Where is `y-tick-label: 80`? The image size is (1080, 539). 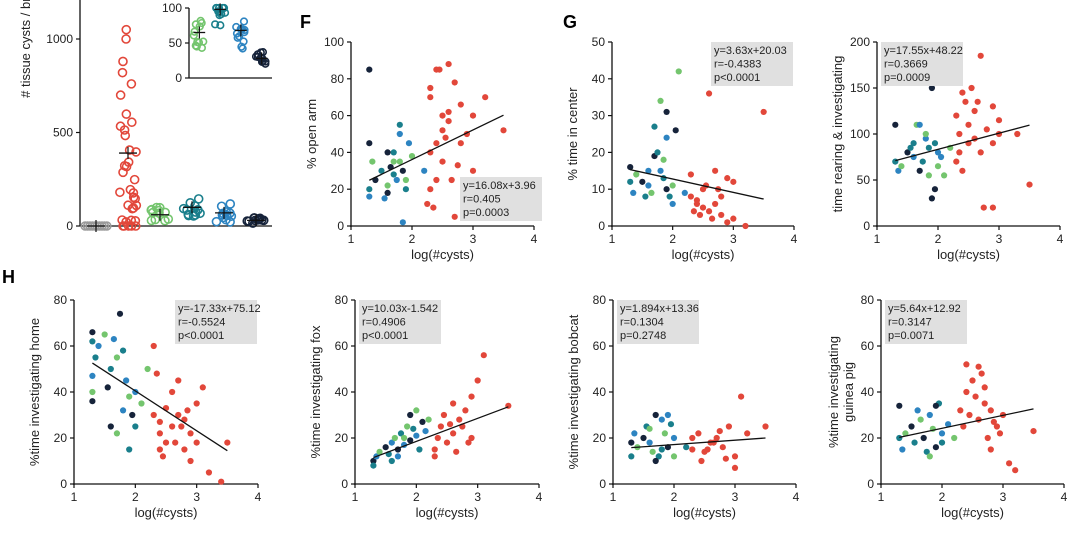 y-tick-label: 80 is located at coordinates (338, 79).